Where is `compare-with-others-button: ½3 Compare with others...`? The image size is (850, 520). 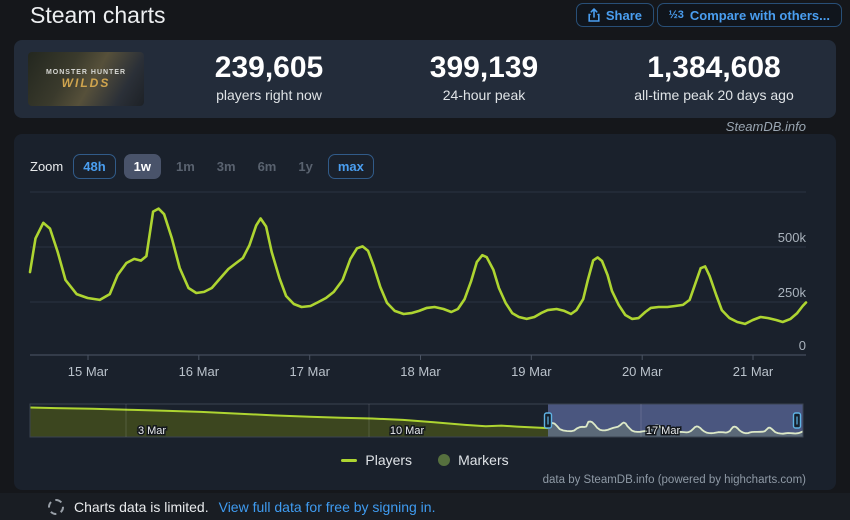 compare-with-others-button: ½3 Compare with others... is located at coordinates (749, 15).